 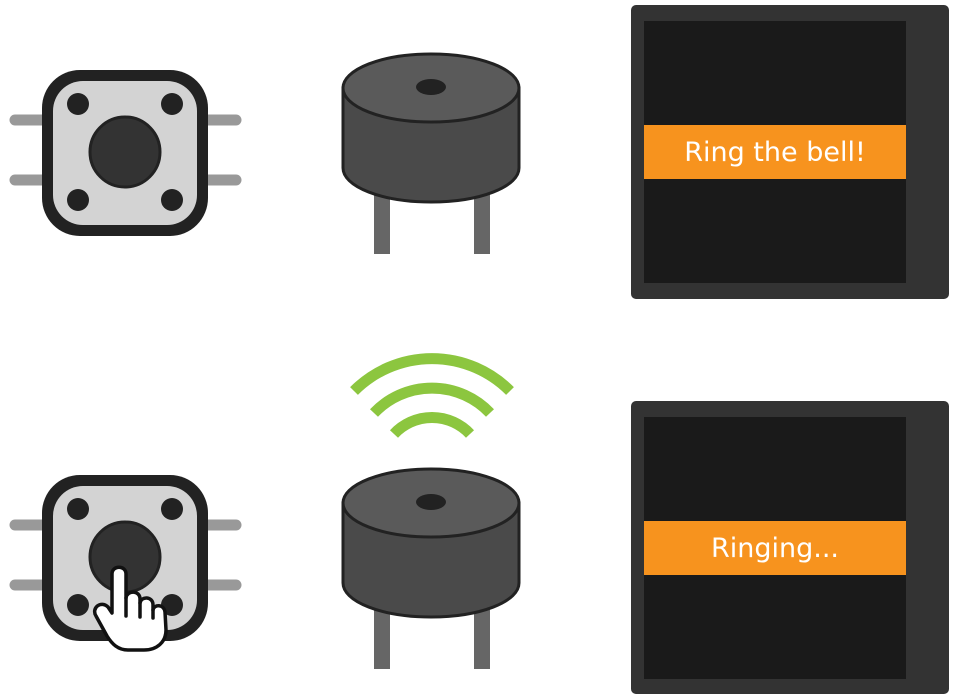 What do you see at coordinates (431, 568) in the screenshot?
I see `buzzer-ringing` at bounding box center [431, 568].